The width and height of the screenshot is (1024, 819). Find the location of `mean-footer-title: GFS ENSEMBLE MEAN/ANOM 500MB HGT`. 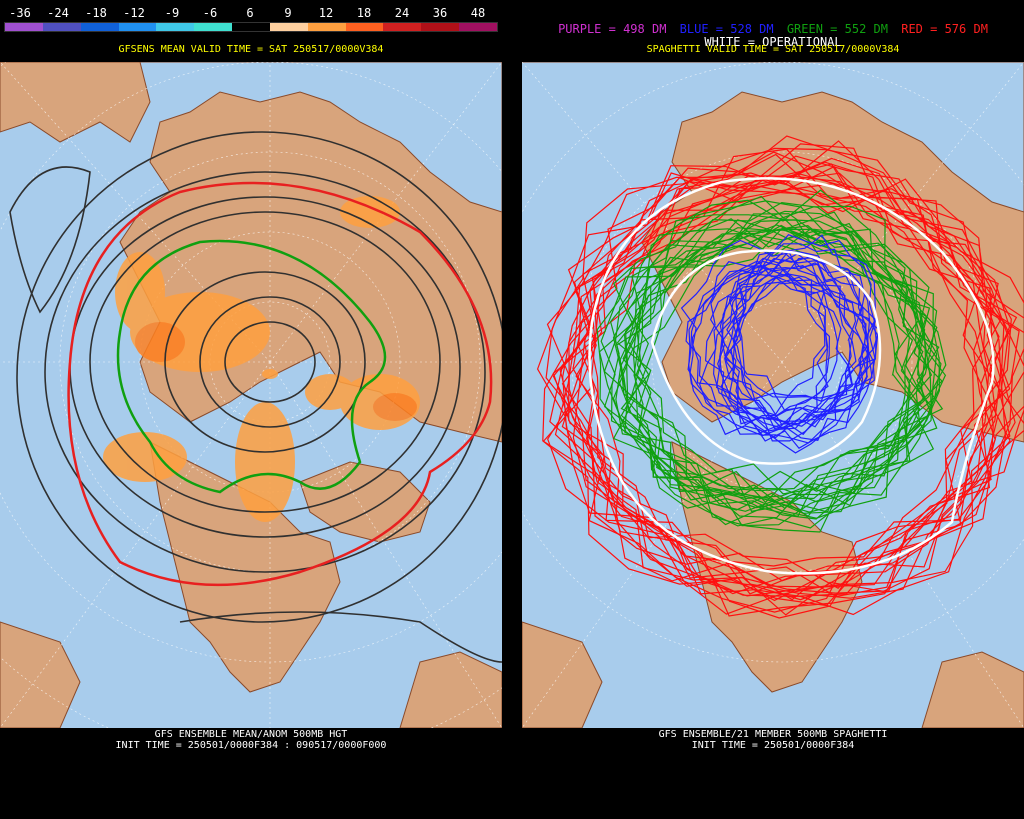

mean-footer-title: GFS ENSEMBLE MEAN/ANOM 500MB HGT is located at coordinates (251, 734).